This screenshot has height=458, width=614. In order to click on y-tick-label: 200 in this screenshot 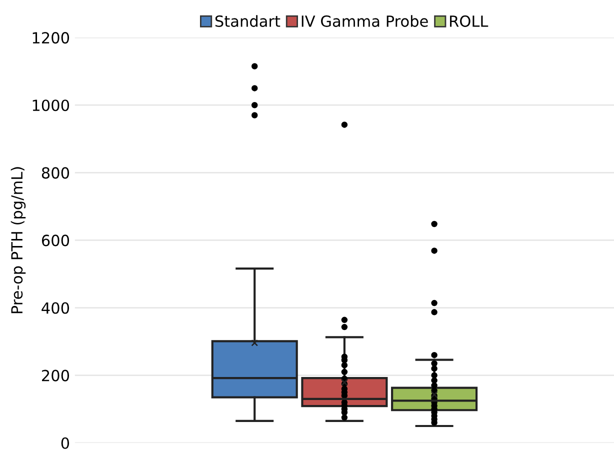, I will do `click(56, 376)`.